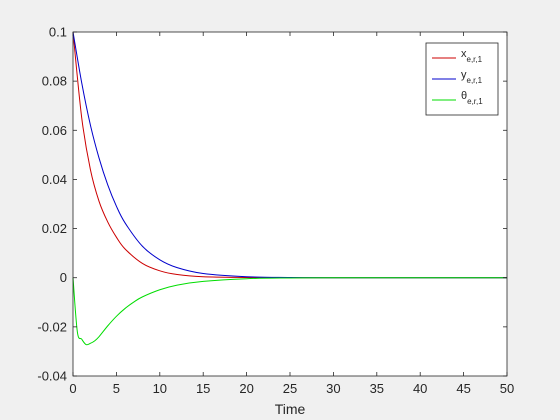 This screenshot has height=420, width=560. I want to click on legend-entry-theta: θe,r,1, so click(472, 98).